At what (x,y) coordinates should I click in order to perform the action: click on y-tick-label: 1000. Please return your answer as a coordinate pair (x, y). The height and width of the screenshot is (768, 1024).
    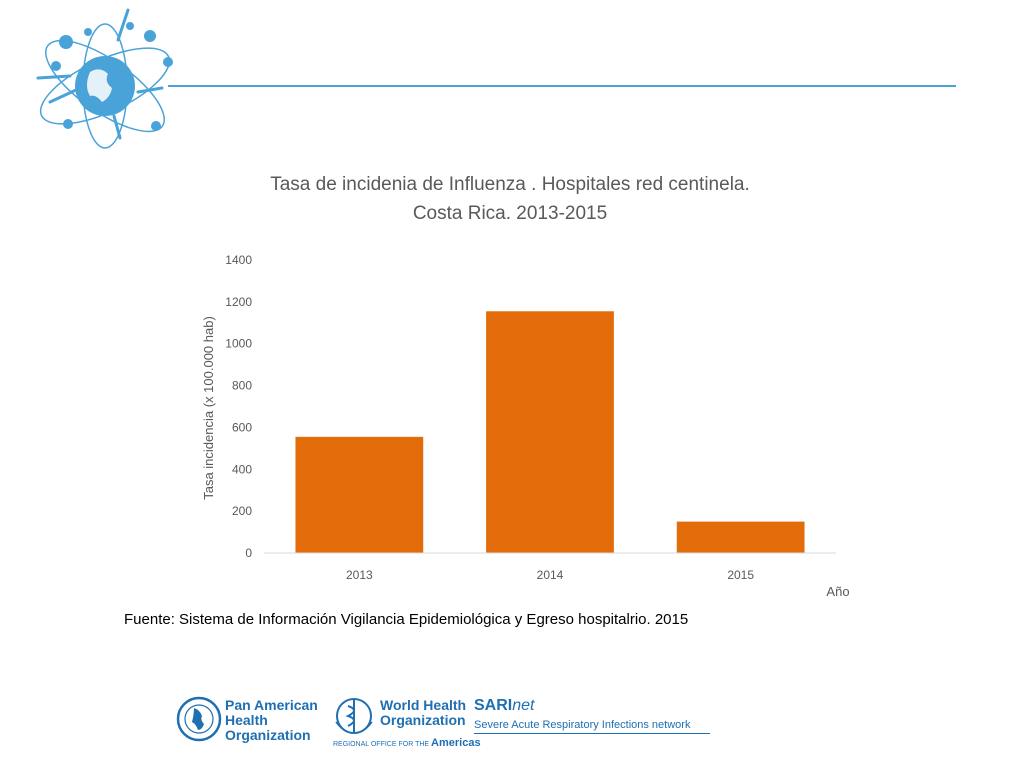
    Looking at the image, I should click on (238, 344).